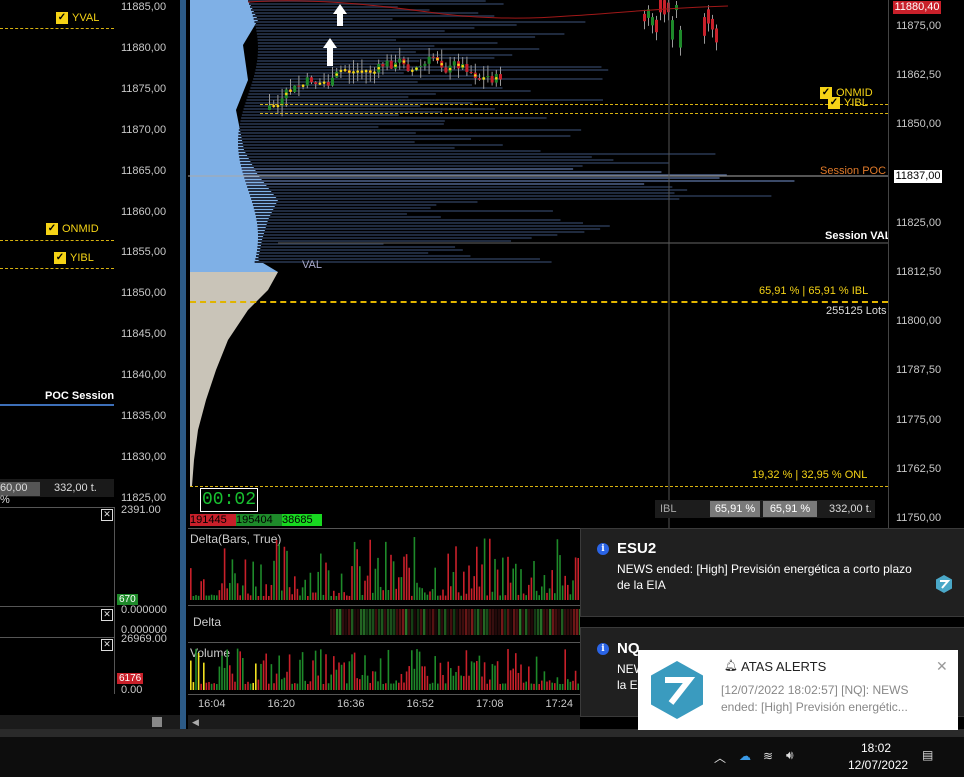 The width and height of the screenshot is (964, 777). Describe the element at coordinates (144, 129) in the screenshot. I see `price-tick: 11870,00` at that location.